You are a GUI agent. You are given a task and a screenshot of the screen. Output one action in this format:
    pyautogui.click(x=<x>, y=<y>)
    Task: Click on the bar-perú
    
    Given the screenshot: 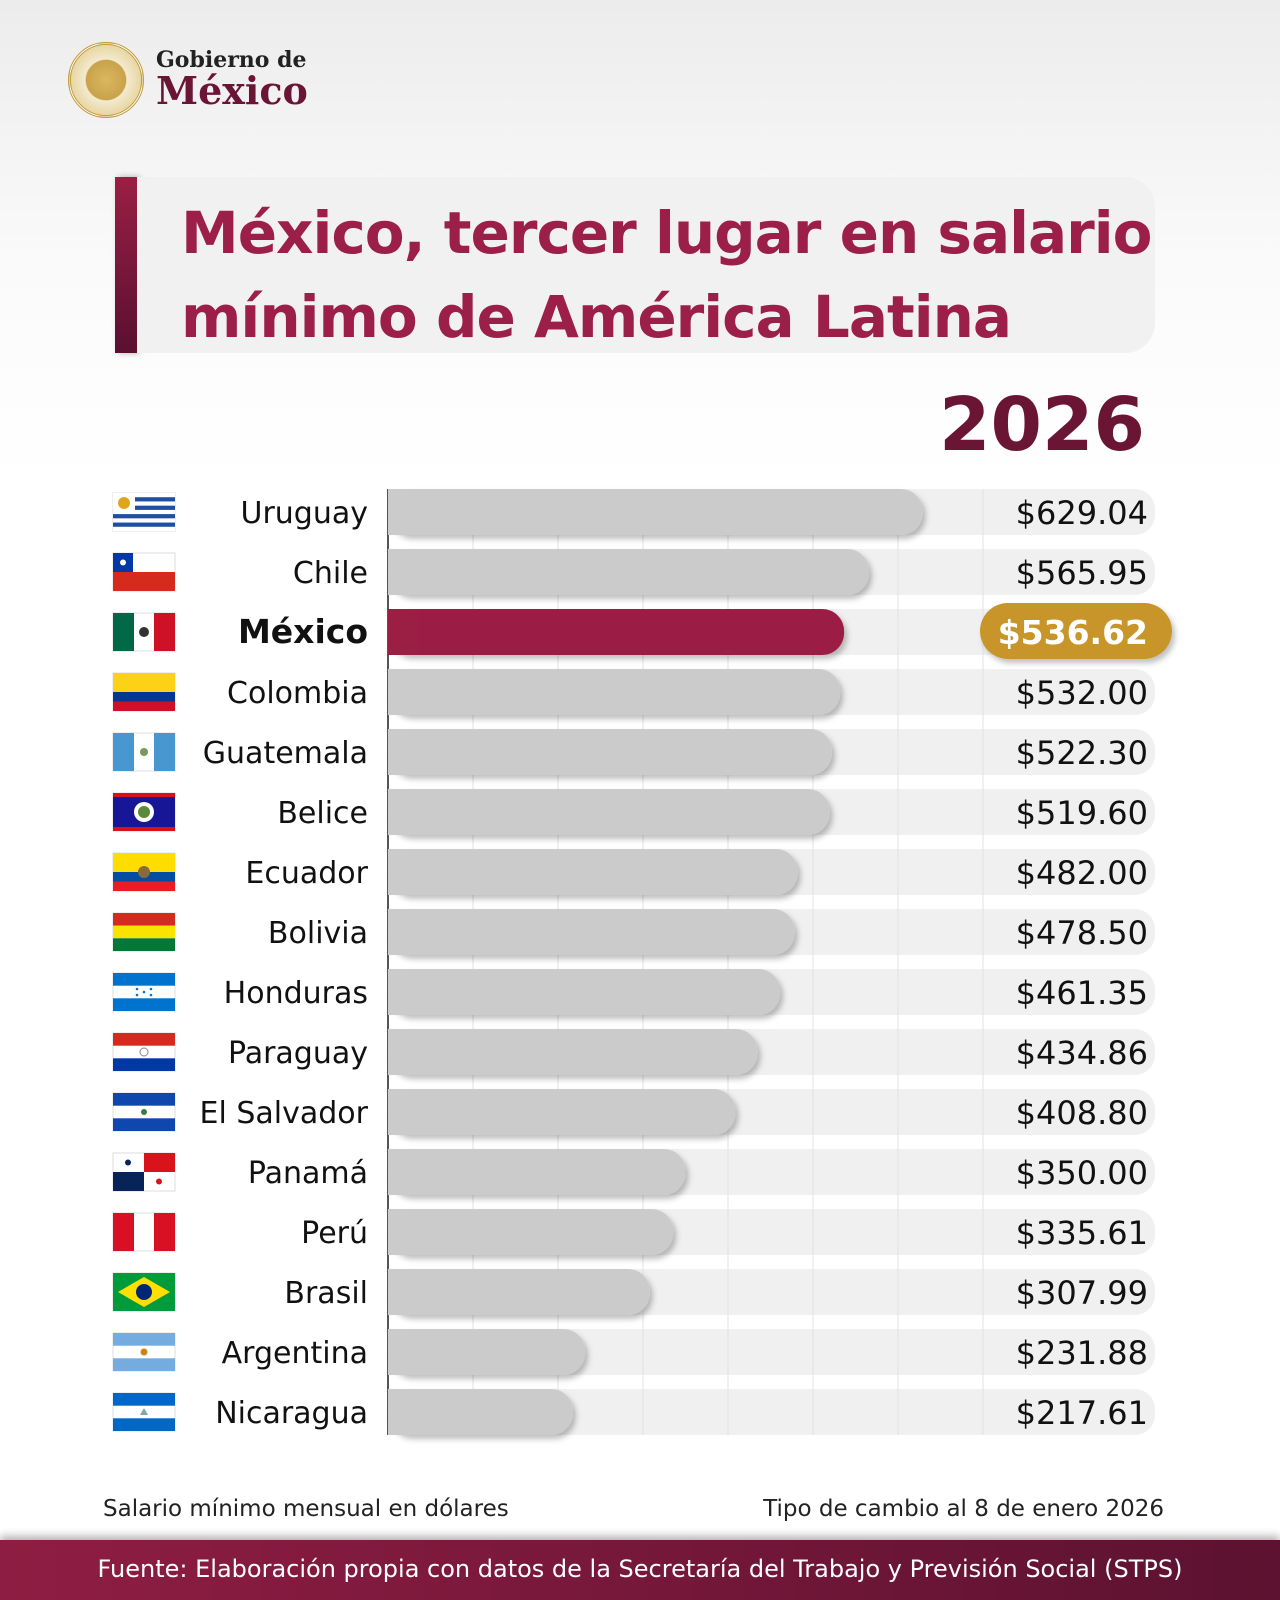 What is the action you would take?
    pyautogui.click(x=531, y=1232)
    